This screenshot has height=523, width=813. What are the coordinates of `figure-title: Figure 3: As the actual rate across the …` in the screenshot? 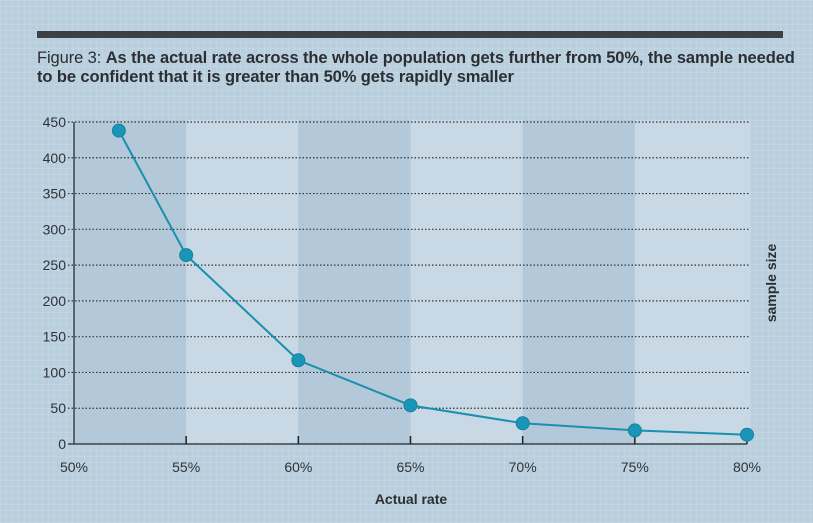 It's located at (417, 68).